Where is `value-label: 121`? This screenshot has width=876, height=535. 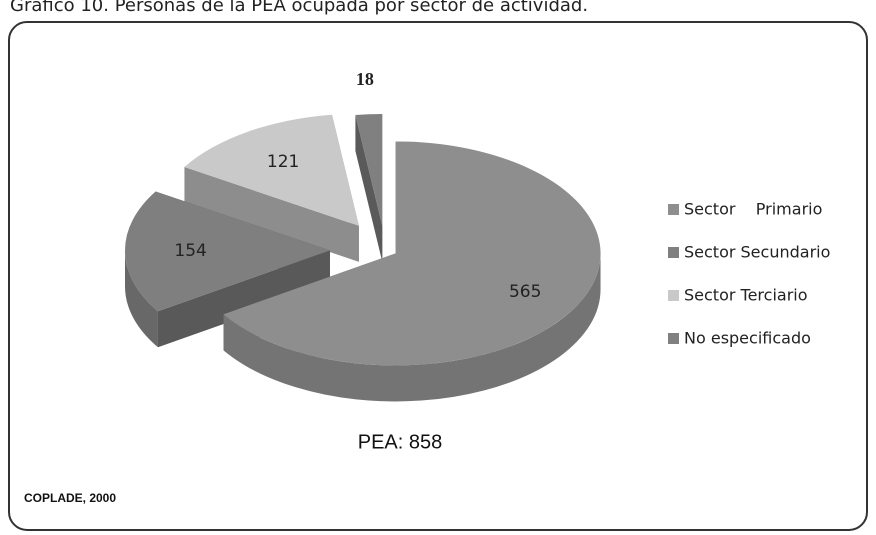
value-label: 121 is located at coordinates (283, 162).